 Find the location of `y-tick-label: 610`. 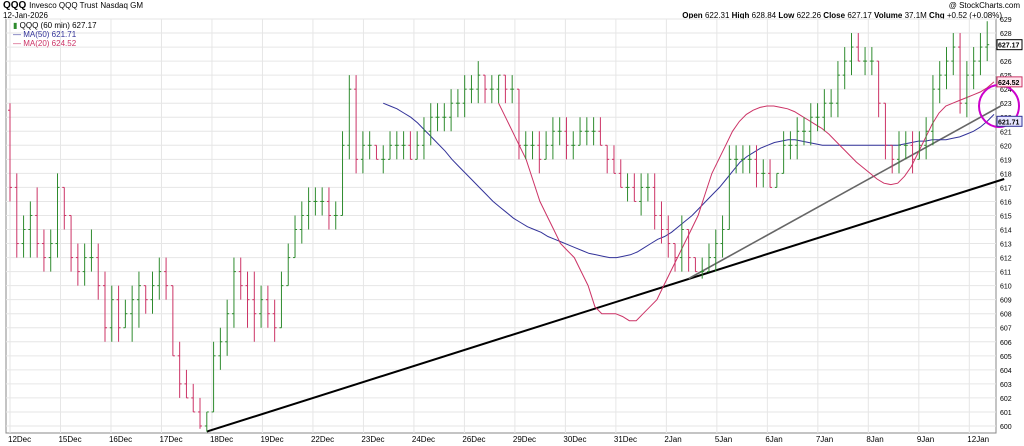

y-tick-label: 610 is located at coordinates (1006, 287).